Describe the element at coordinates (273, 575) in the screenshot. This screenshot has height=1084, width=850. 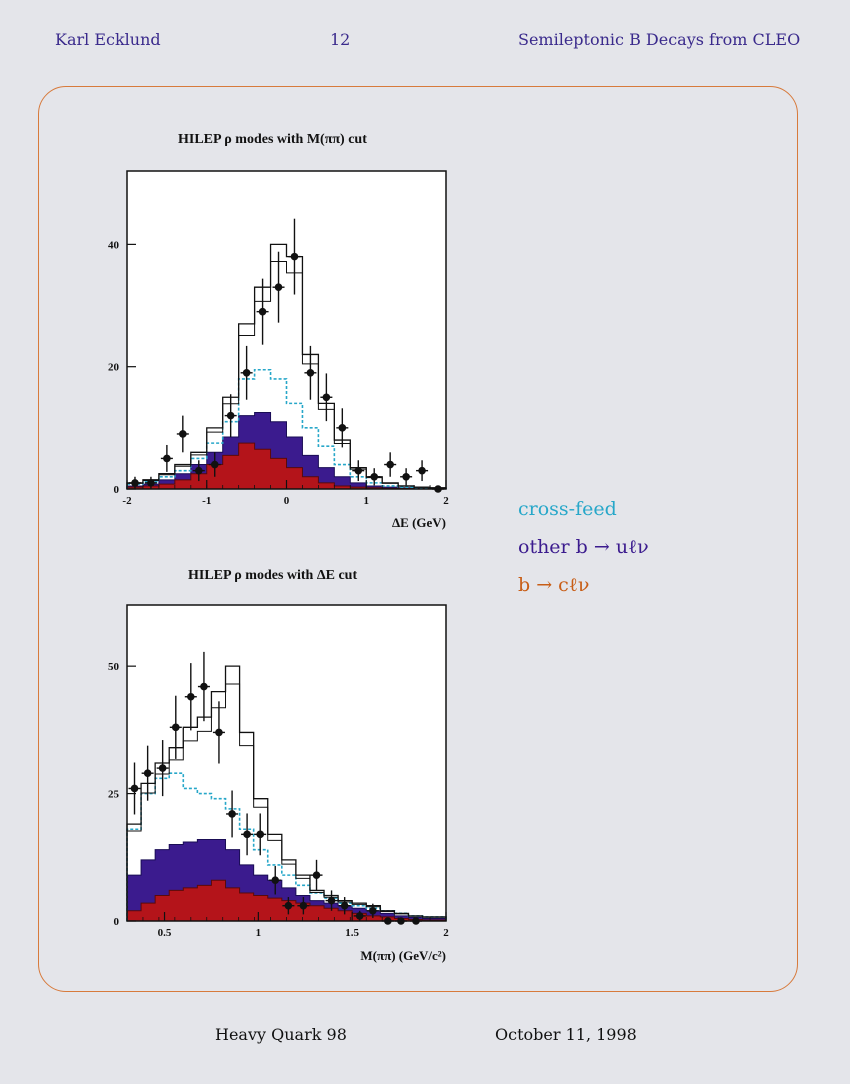
I see `chart-title-mpipi: HILEP ρ modes with ΔE cut` at that location.